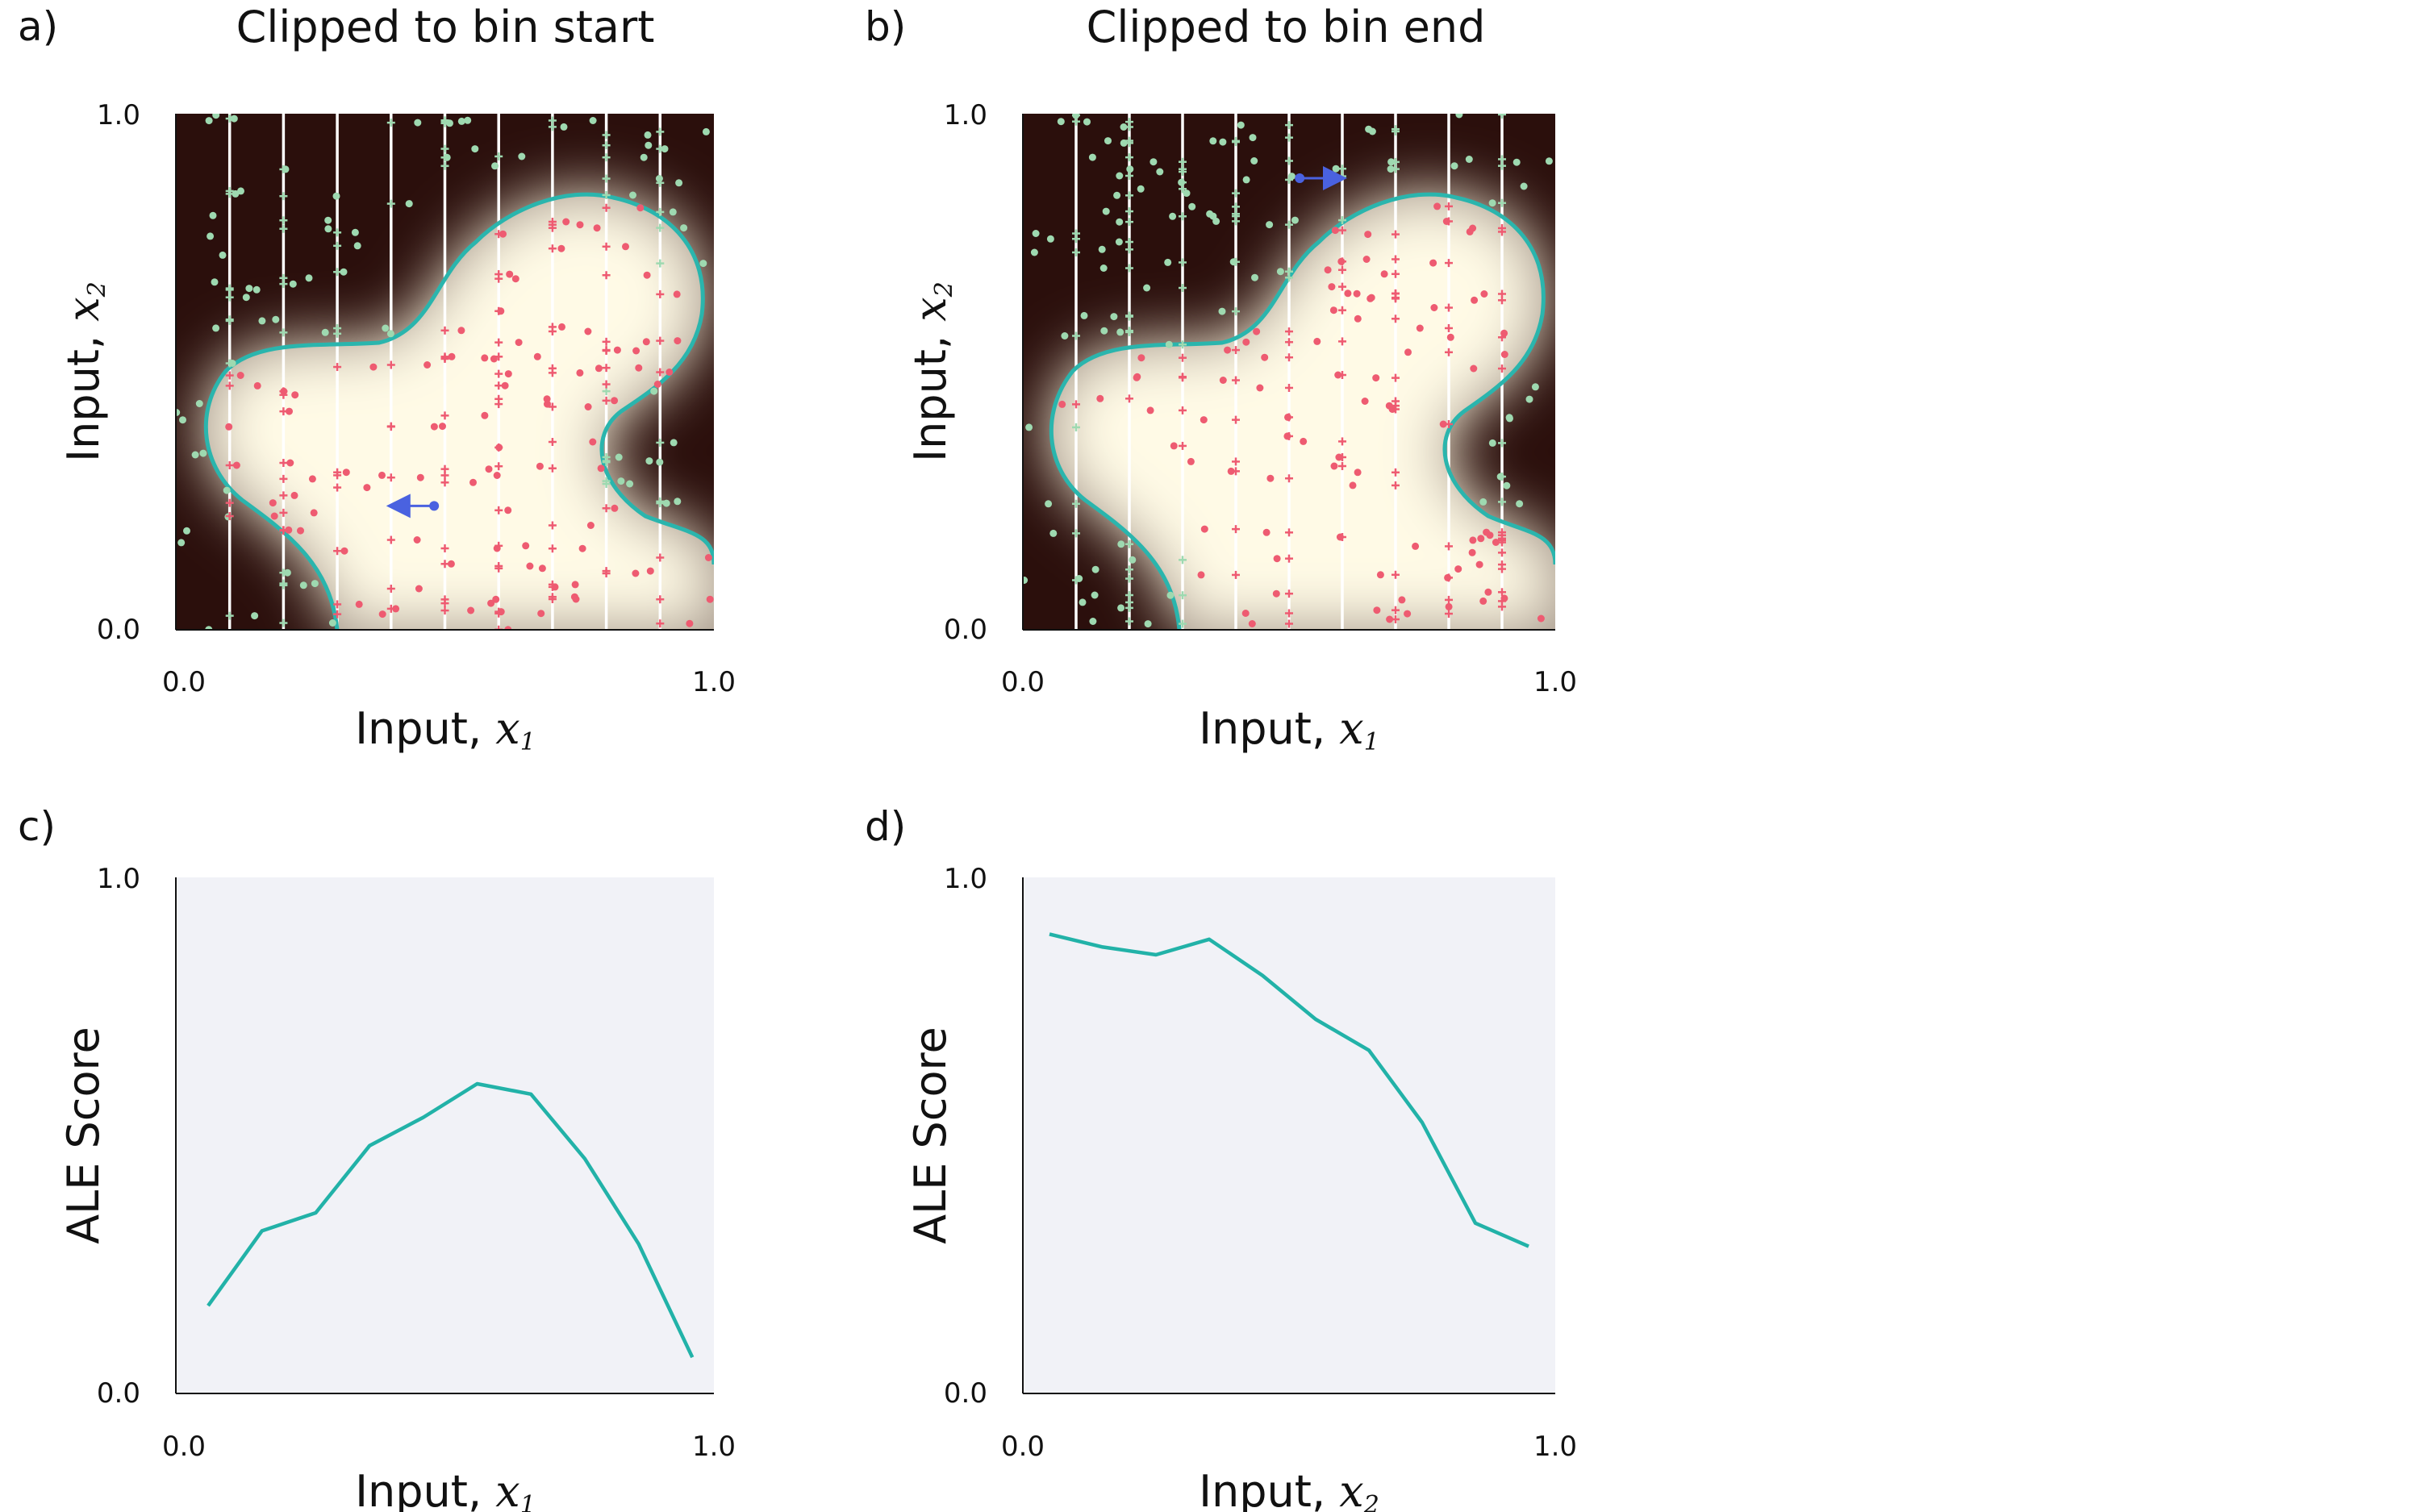 Image resolution: width=2420 pixels, height=1512 pixels. Describe the element at coordinates (966, 879) in the screenshot. I see `y-tick-top-d: 1.0` at that location.